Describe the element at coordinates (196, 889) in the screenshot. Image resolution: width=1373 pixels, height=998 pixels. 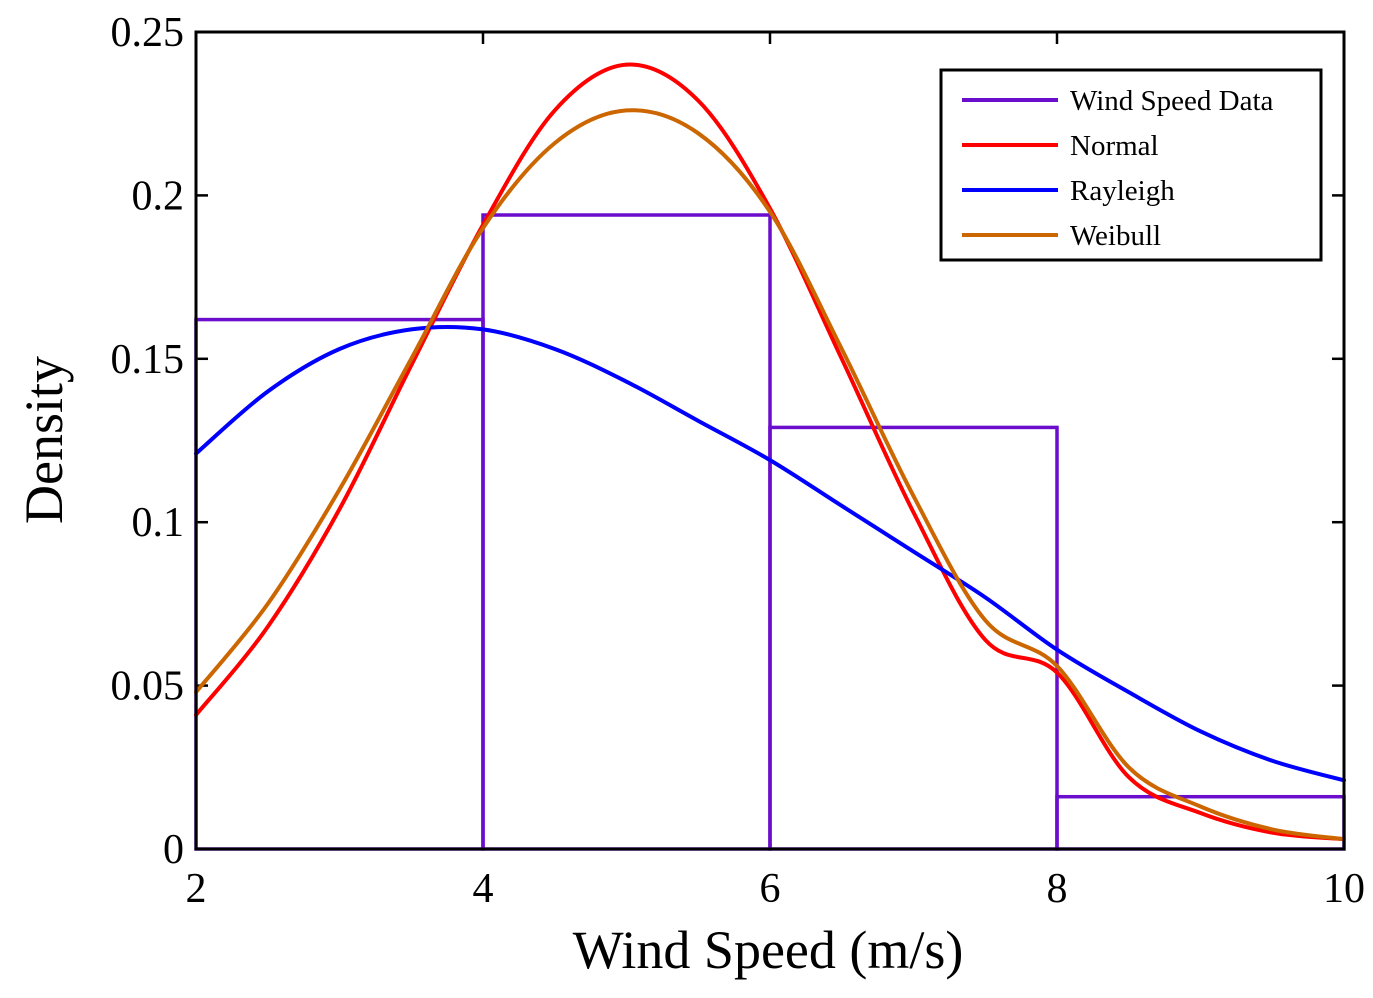
I see `x-tick-label: 2` at that location.